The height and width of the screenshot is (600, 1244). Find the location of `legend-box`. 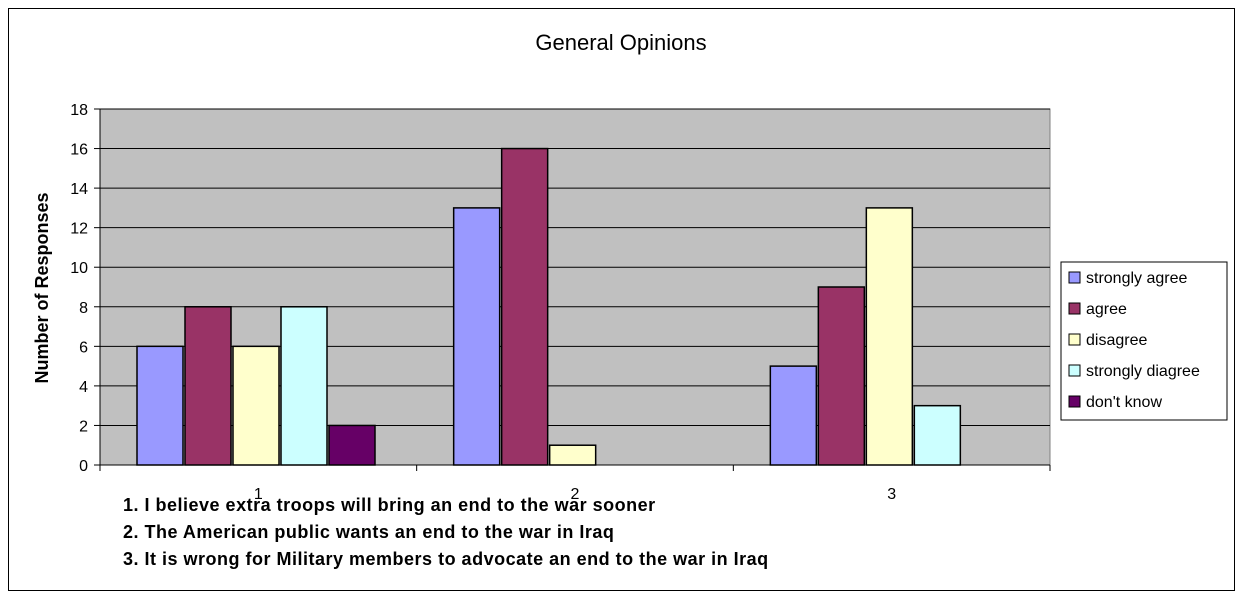

legend-box is located at coordinates (1144, 341).